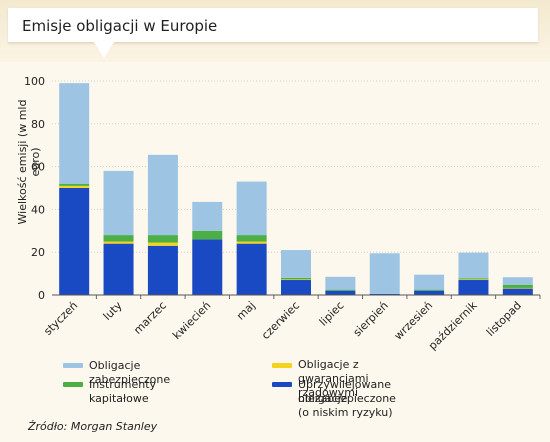 Image resolution: width=550 pixels, height=442 pixels. Describe the element at coordinates (344, 391) in the screenshot. I see `legend-label-senior-line1: Uprzywilejowane obligacje` at that location.